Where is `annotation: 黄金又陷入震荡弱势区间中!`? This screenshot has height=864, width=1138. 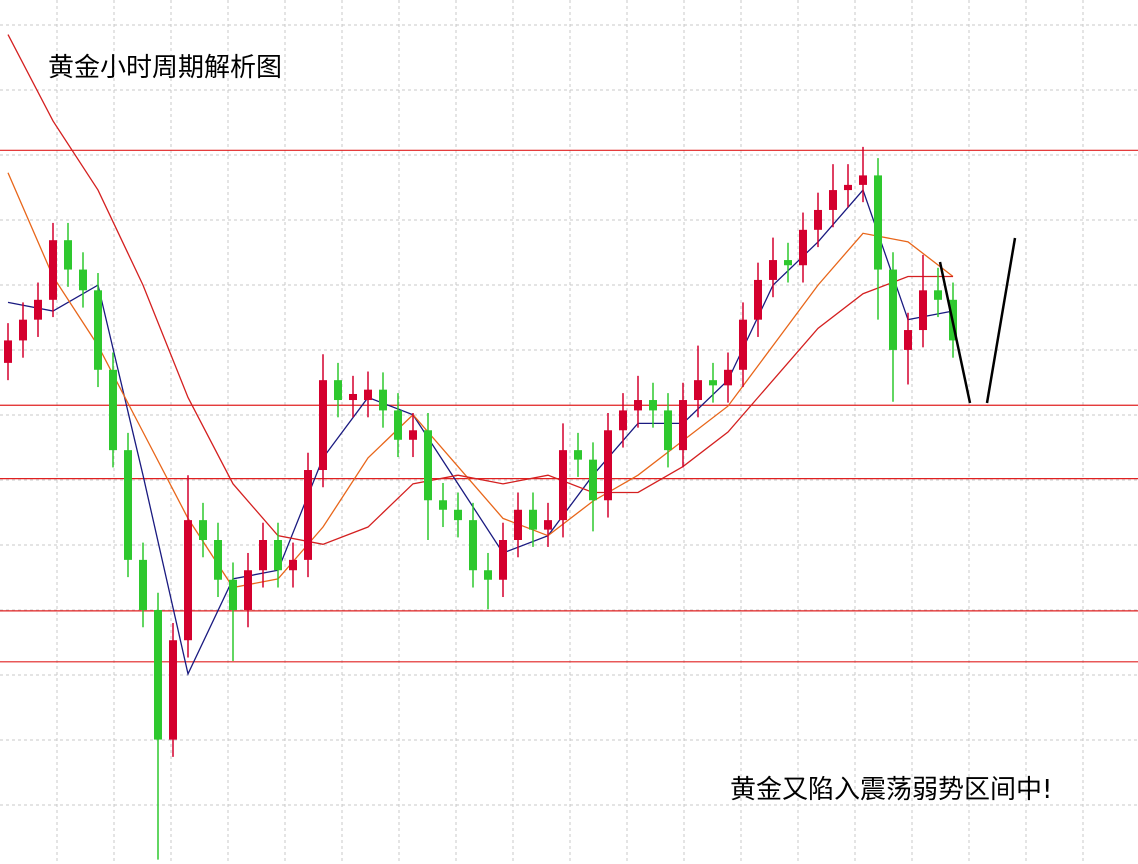 annotation: 黄金又陷入震荡弱势区间中! is located at coordinates (891, 790).